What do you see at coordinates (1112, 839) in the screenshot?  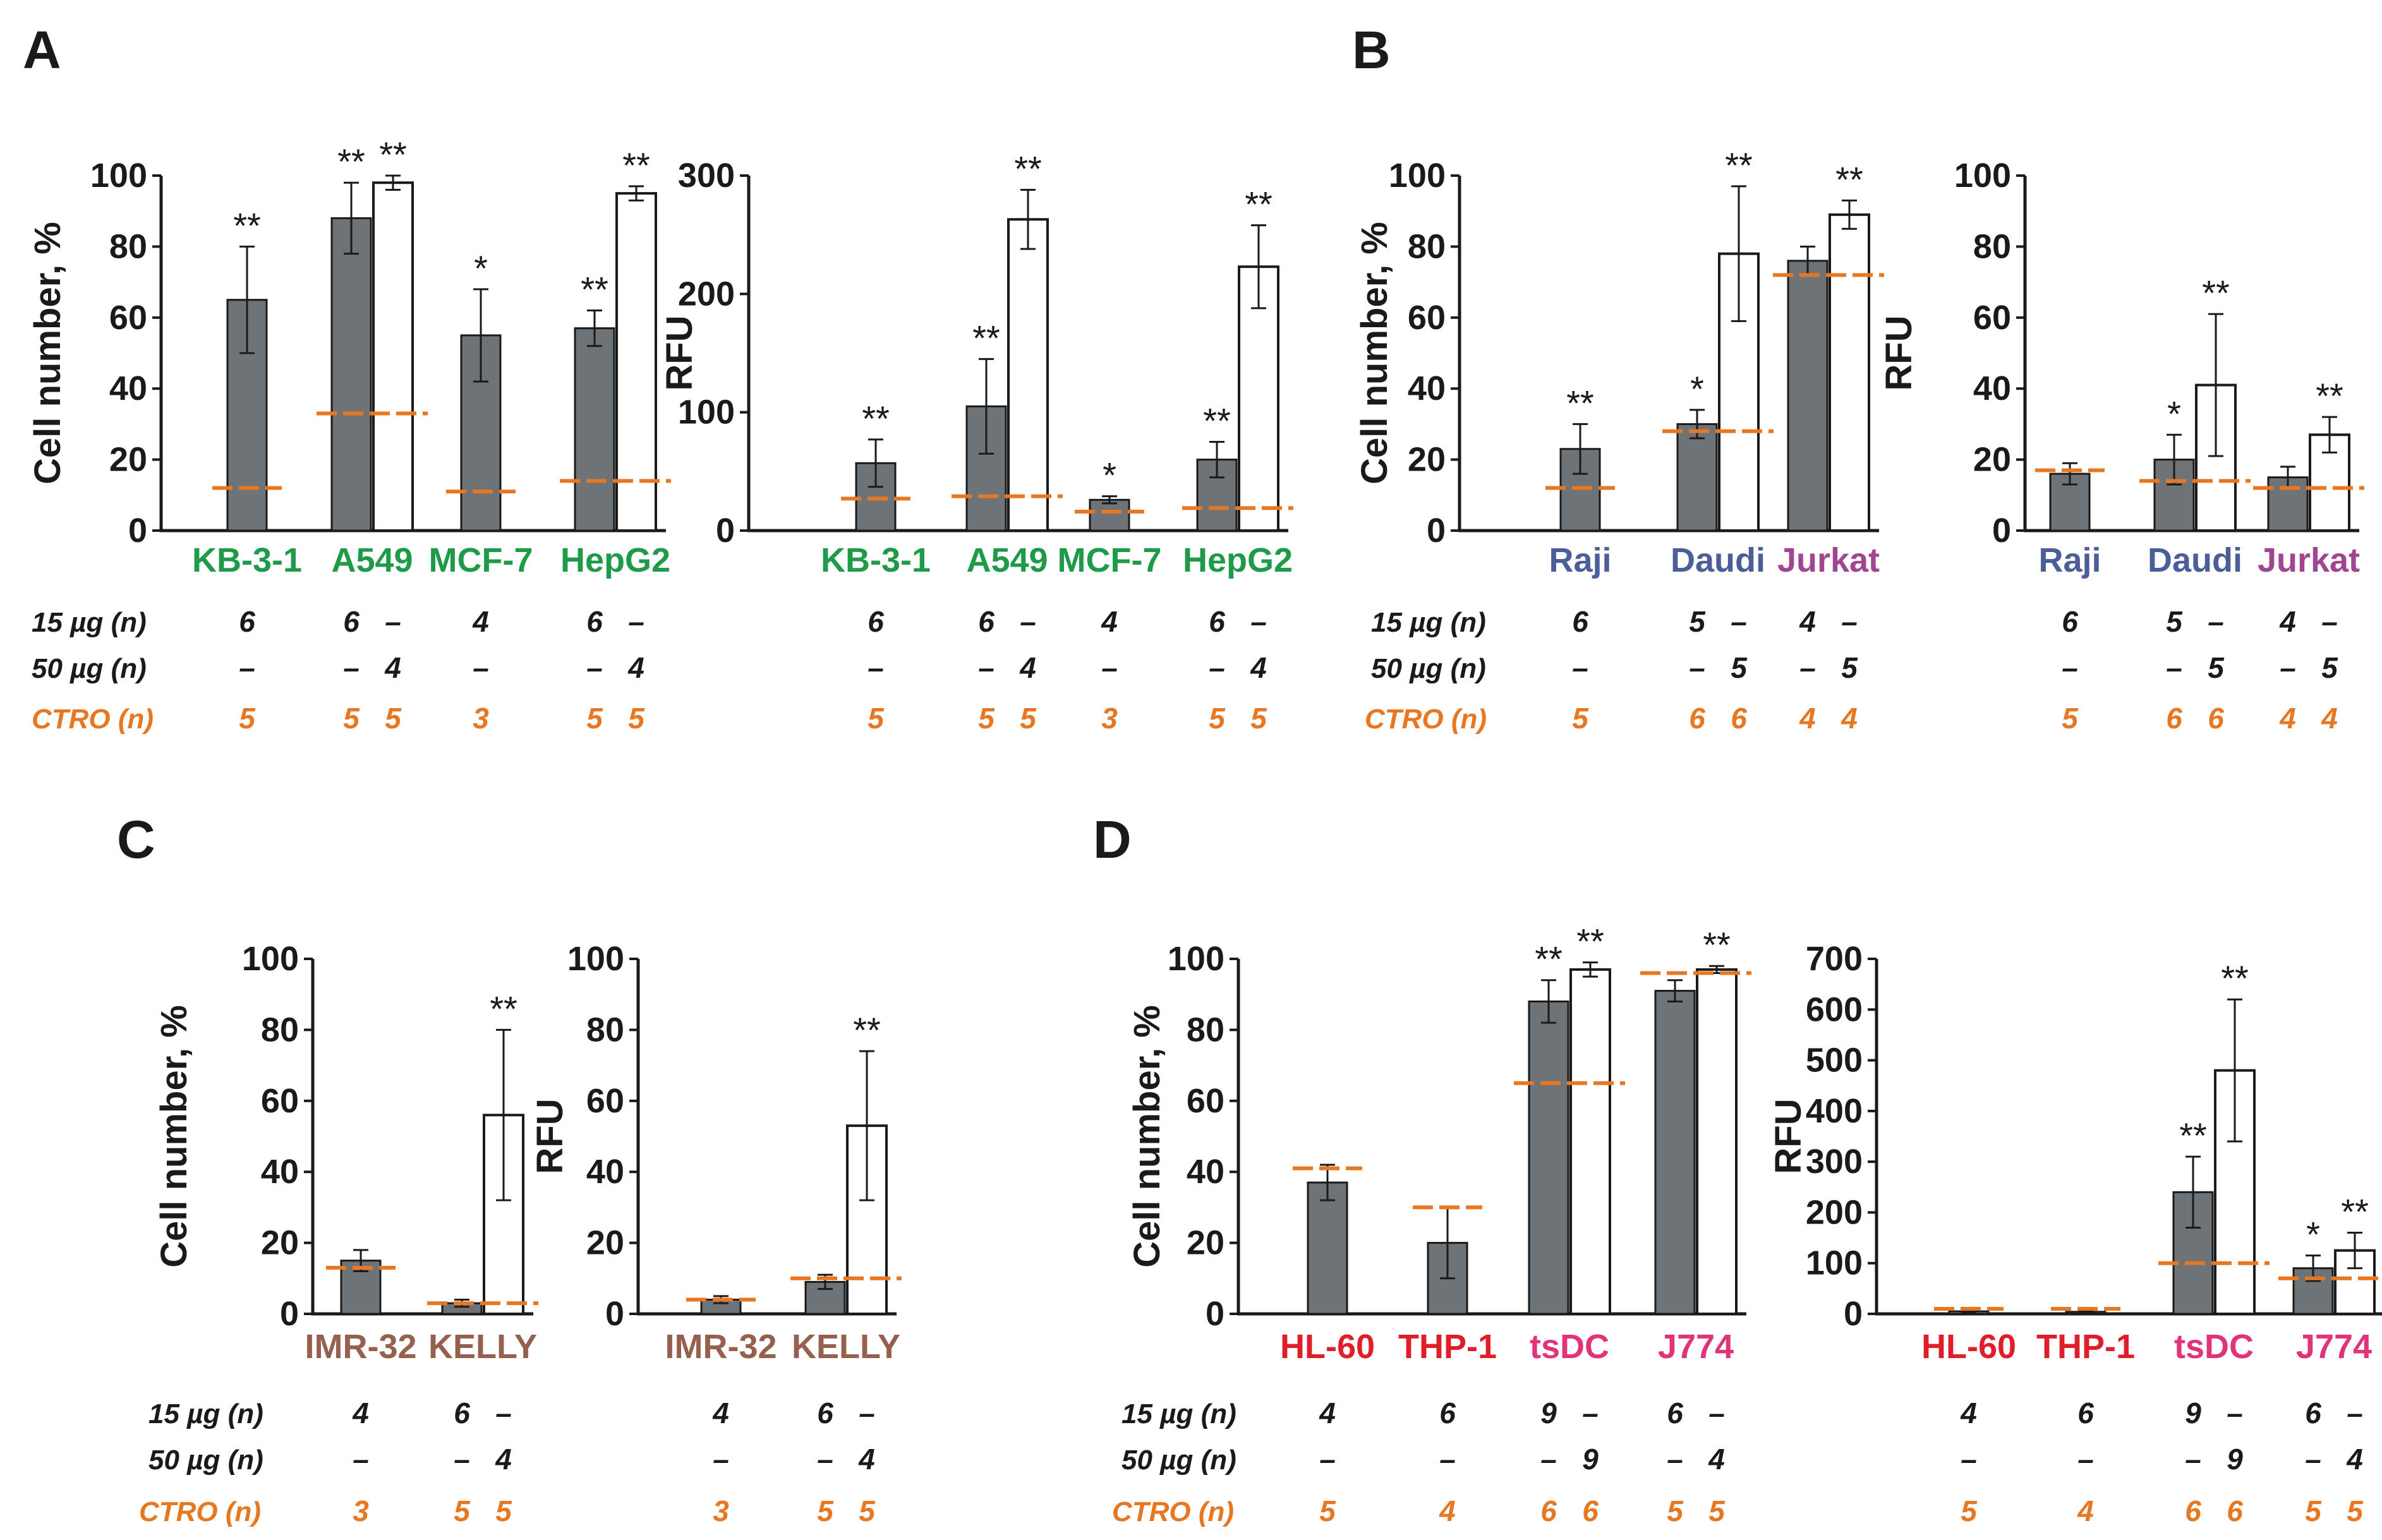 I see `panel-label-d: D` at bounding box center [1112, 839].